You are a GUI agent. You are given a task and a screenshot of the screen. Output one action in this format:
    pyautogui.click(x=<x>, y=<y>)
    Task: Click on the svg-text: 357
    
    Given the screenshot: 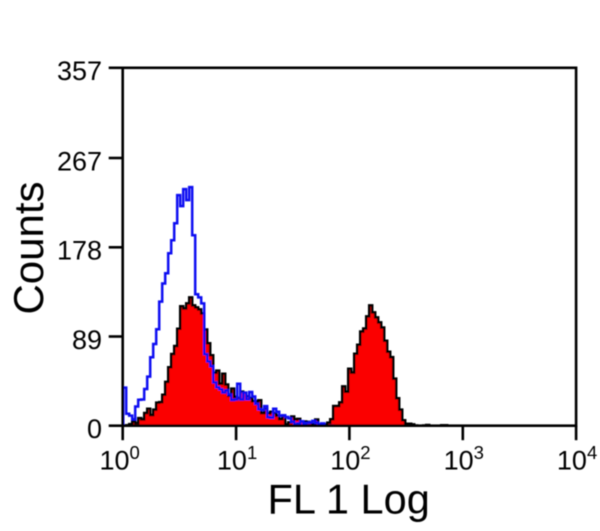 What is the action you would take?
    pyautogui.click(x=79, y=71)
    